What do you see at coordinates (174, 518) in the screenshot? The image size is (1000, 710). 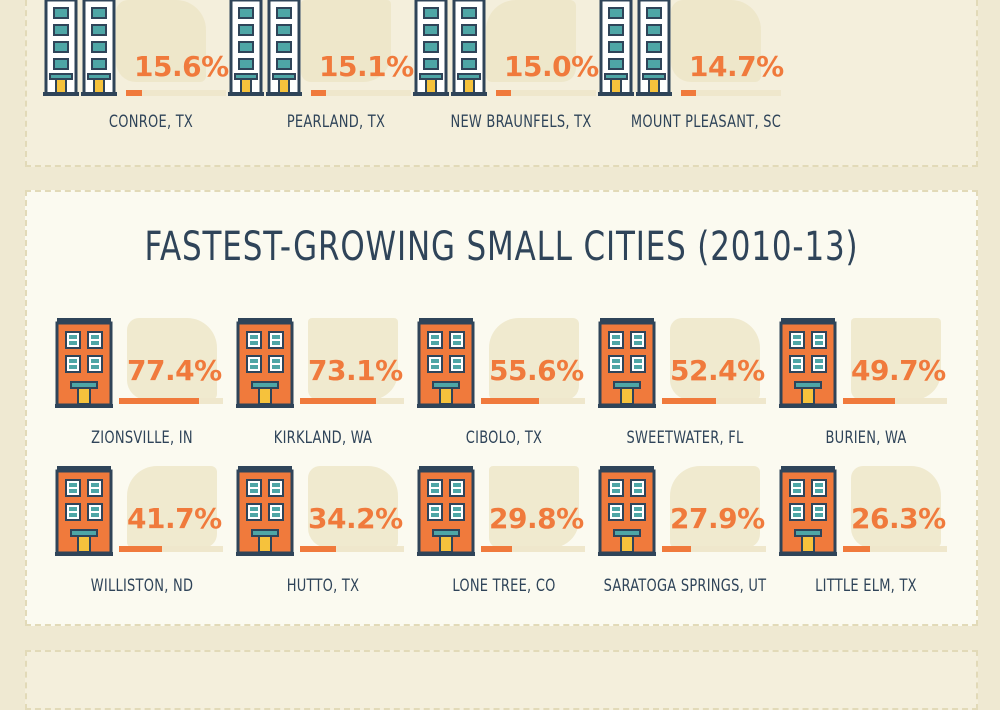 I see `growth-percent-label: 41.7%` at bounding box center [174, 518].